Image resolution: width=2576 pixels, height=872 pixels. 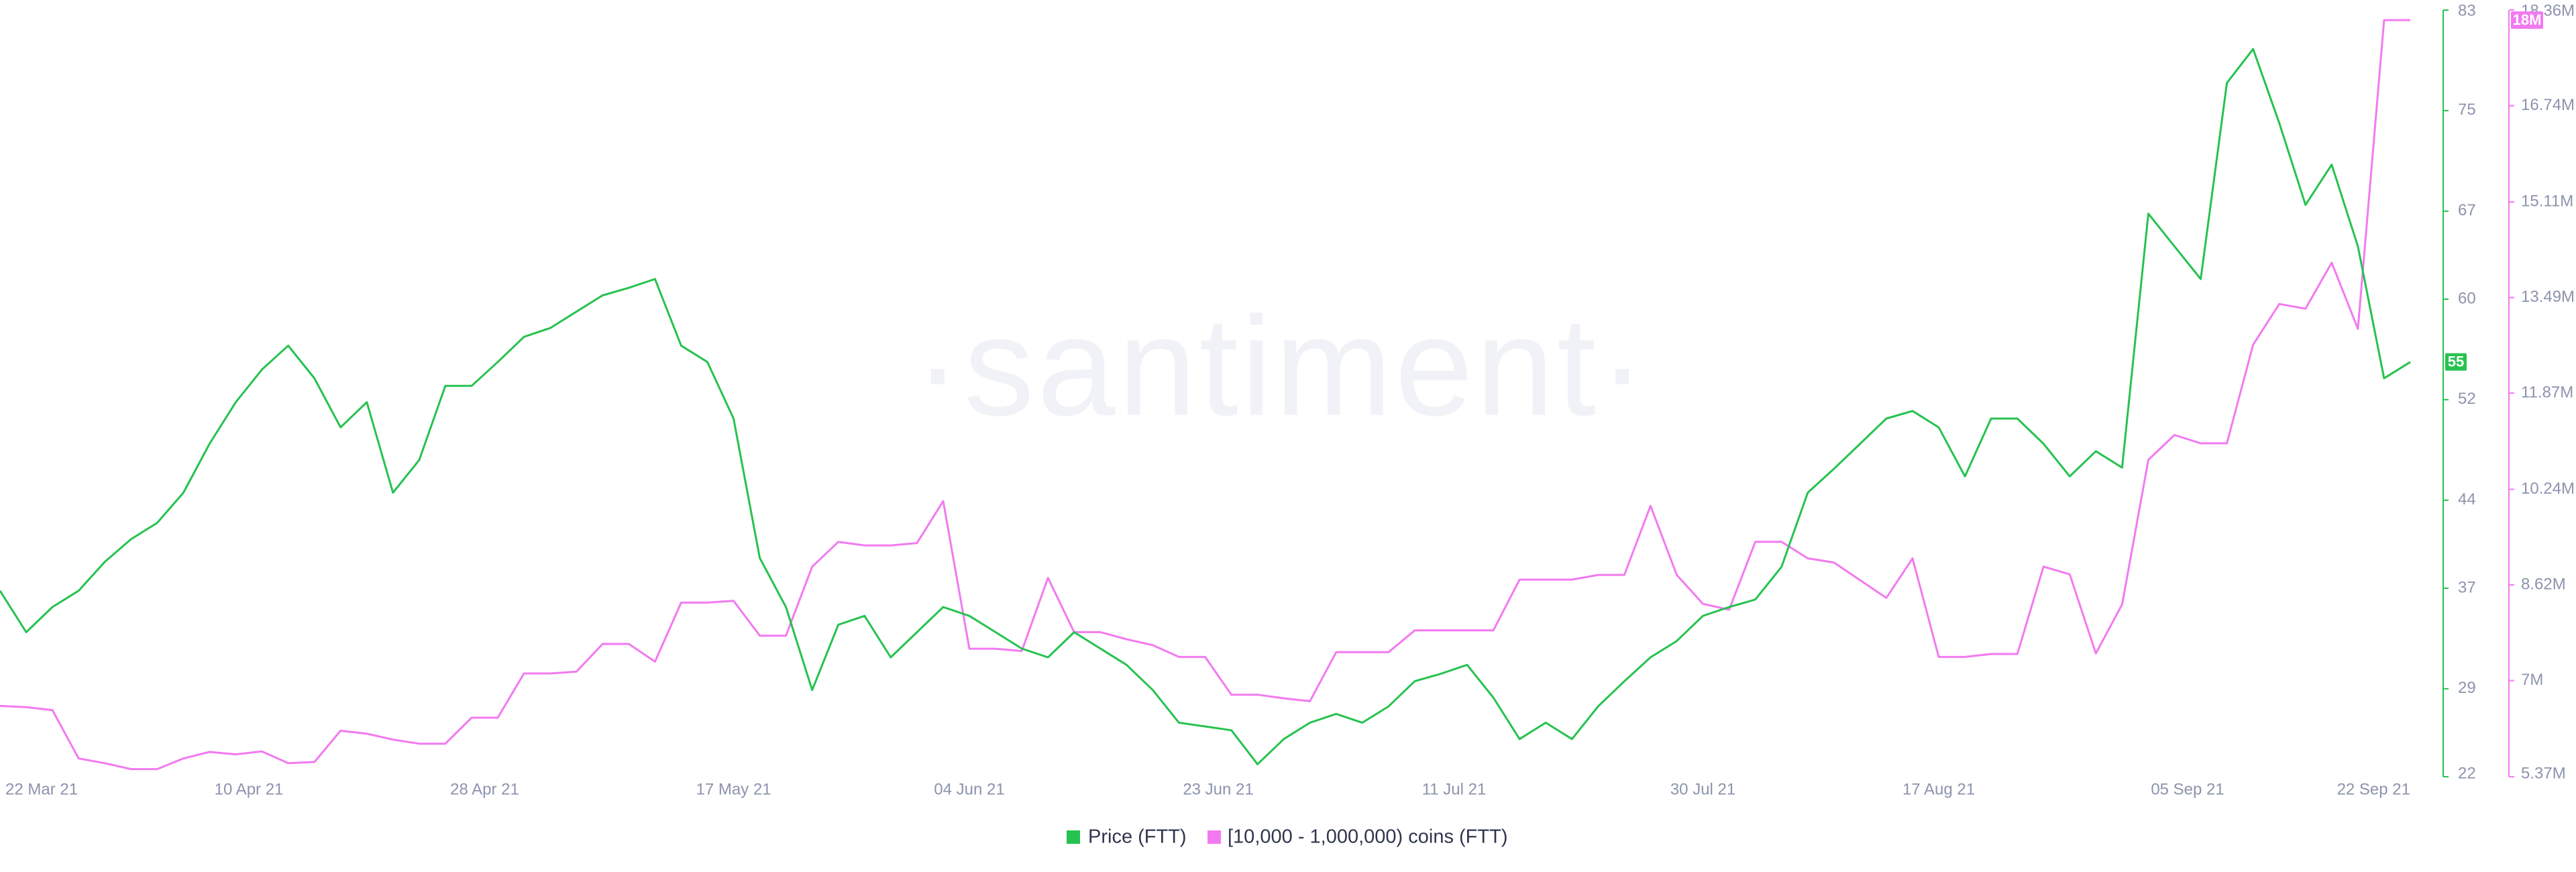 I want to click on y2-tick-label: 5.37M, so click(x=2543, y=773).